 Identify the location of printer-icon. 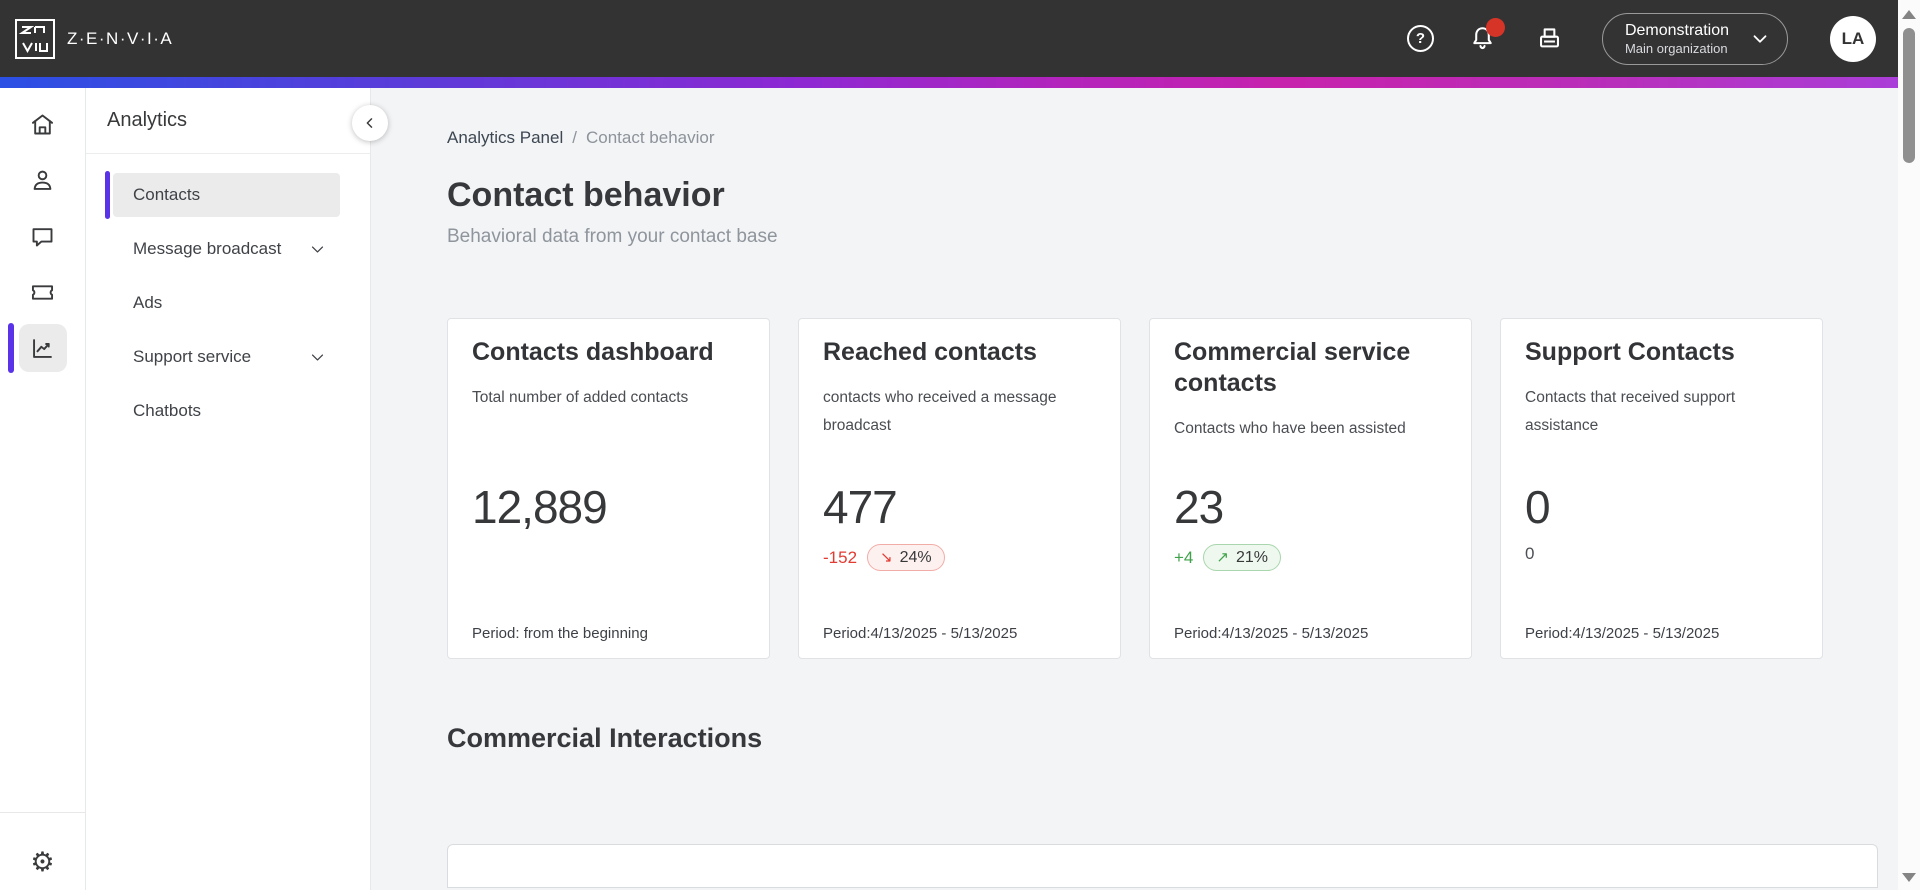
(1549, 38).